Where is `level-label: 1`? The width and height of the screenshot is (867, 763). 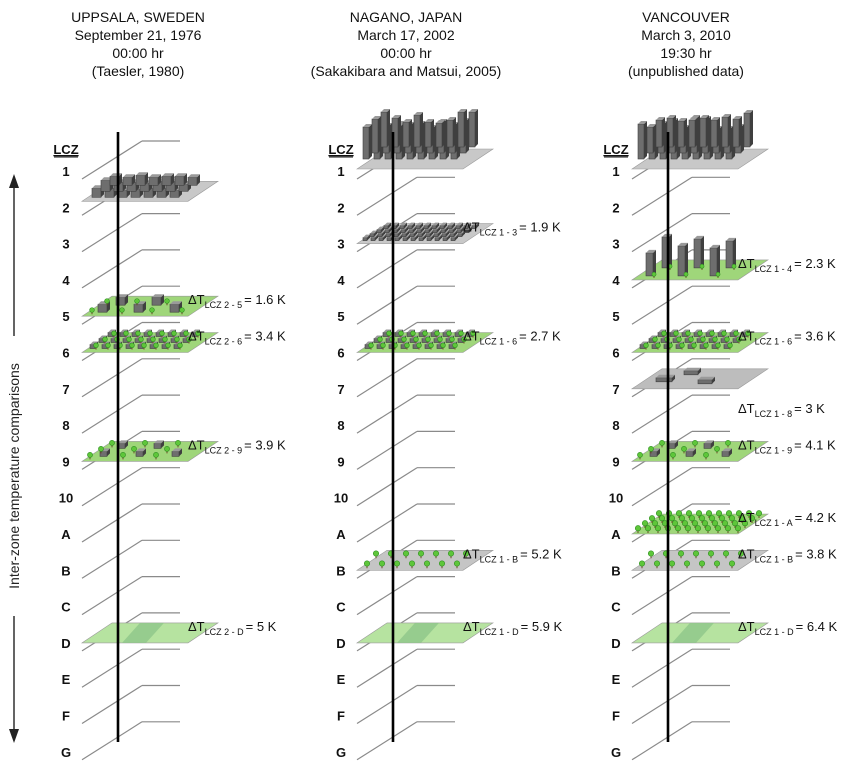 level-label: 1 is located at coordinates (340, 171).